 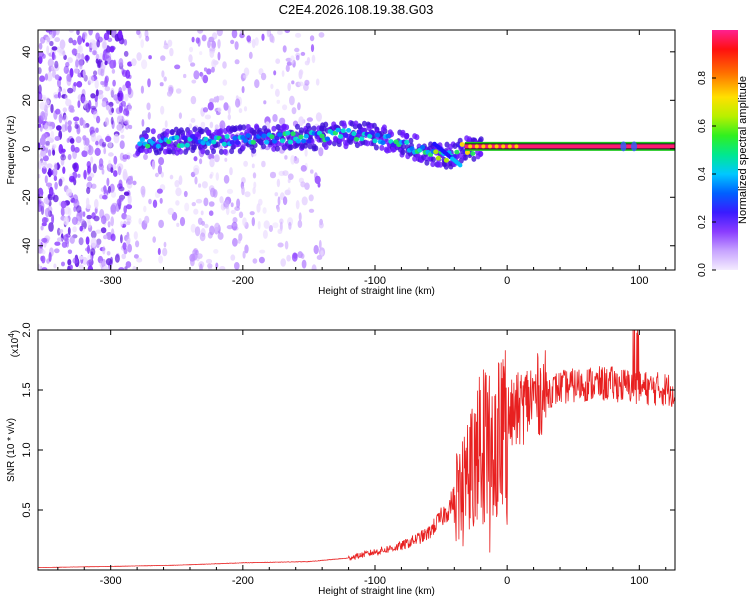 I want to click on spectrogram-signal-layer, so click(x=405, y=145).